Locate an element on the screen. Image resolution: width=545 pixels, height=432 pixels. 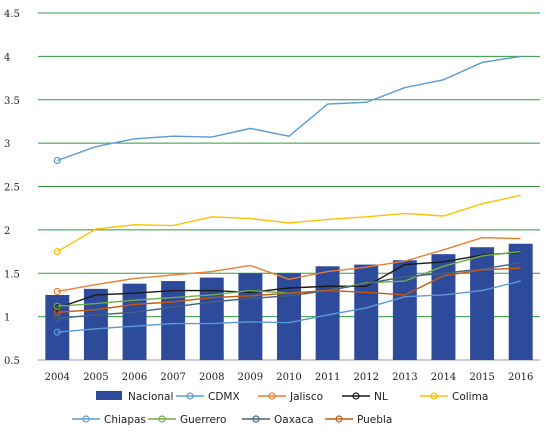
y-axis-ticks: 0.5 1 1.5 2 2.5 3 3.5 4 4.5 is located at coordinates (12, 188).